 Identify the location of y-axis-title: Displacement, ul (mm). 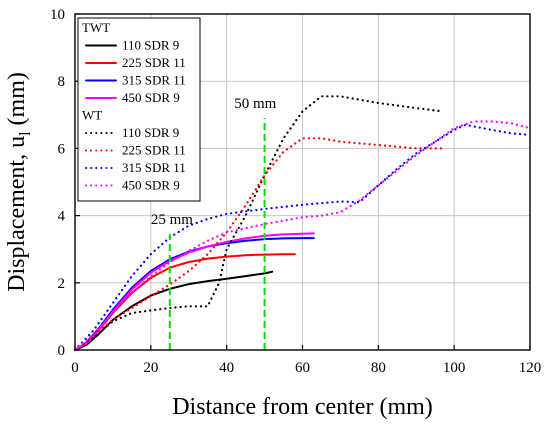
(19, 182).